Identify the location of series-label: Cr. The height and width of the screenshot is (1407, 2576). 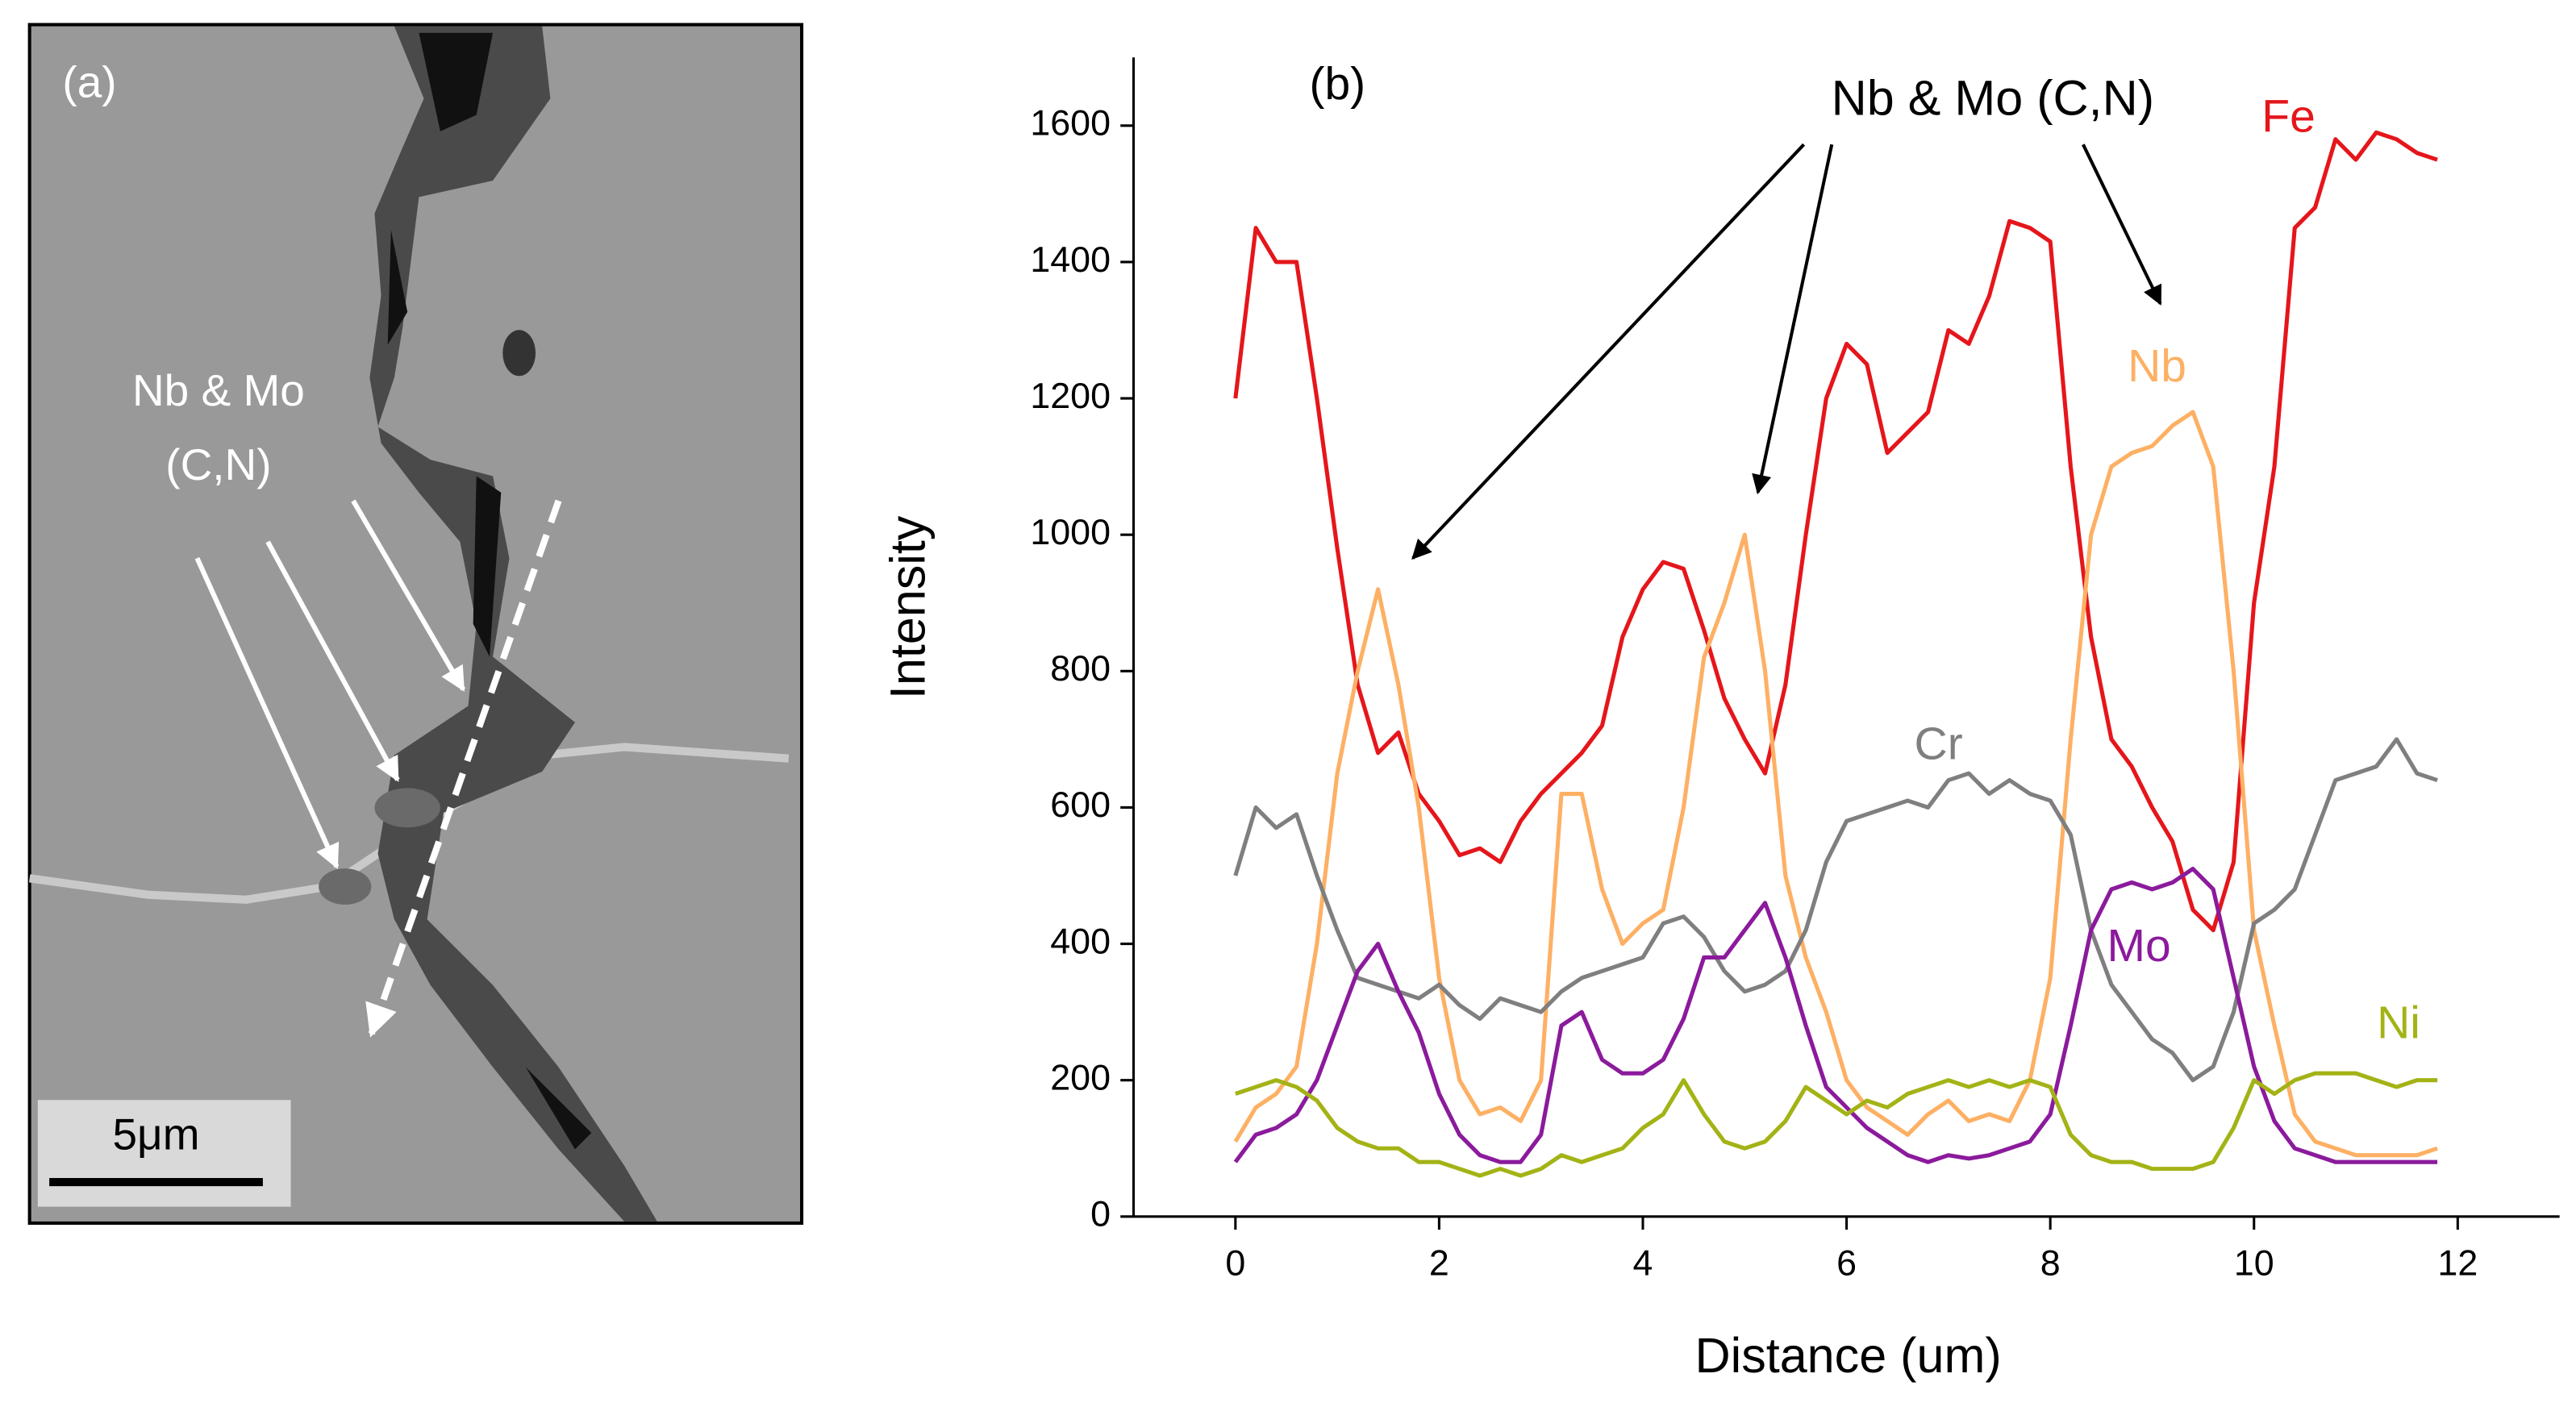
(1939, 744).